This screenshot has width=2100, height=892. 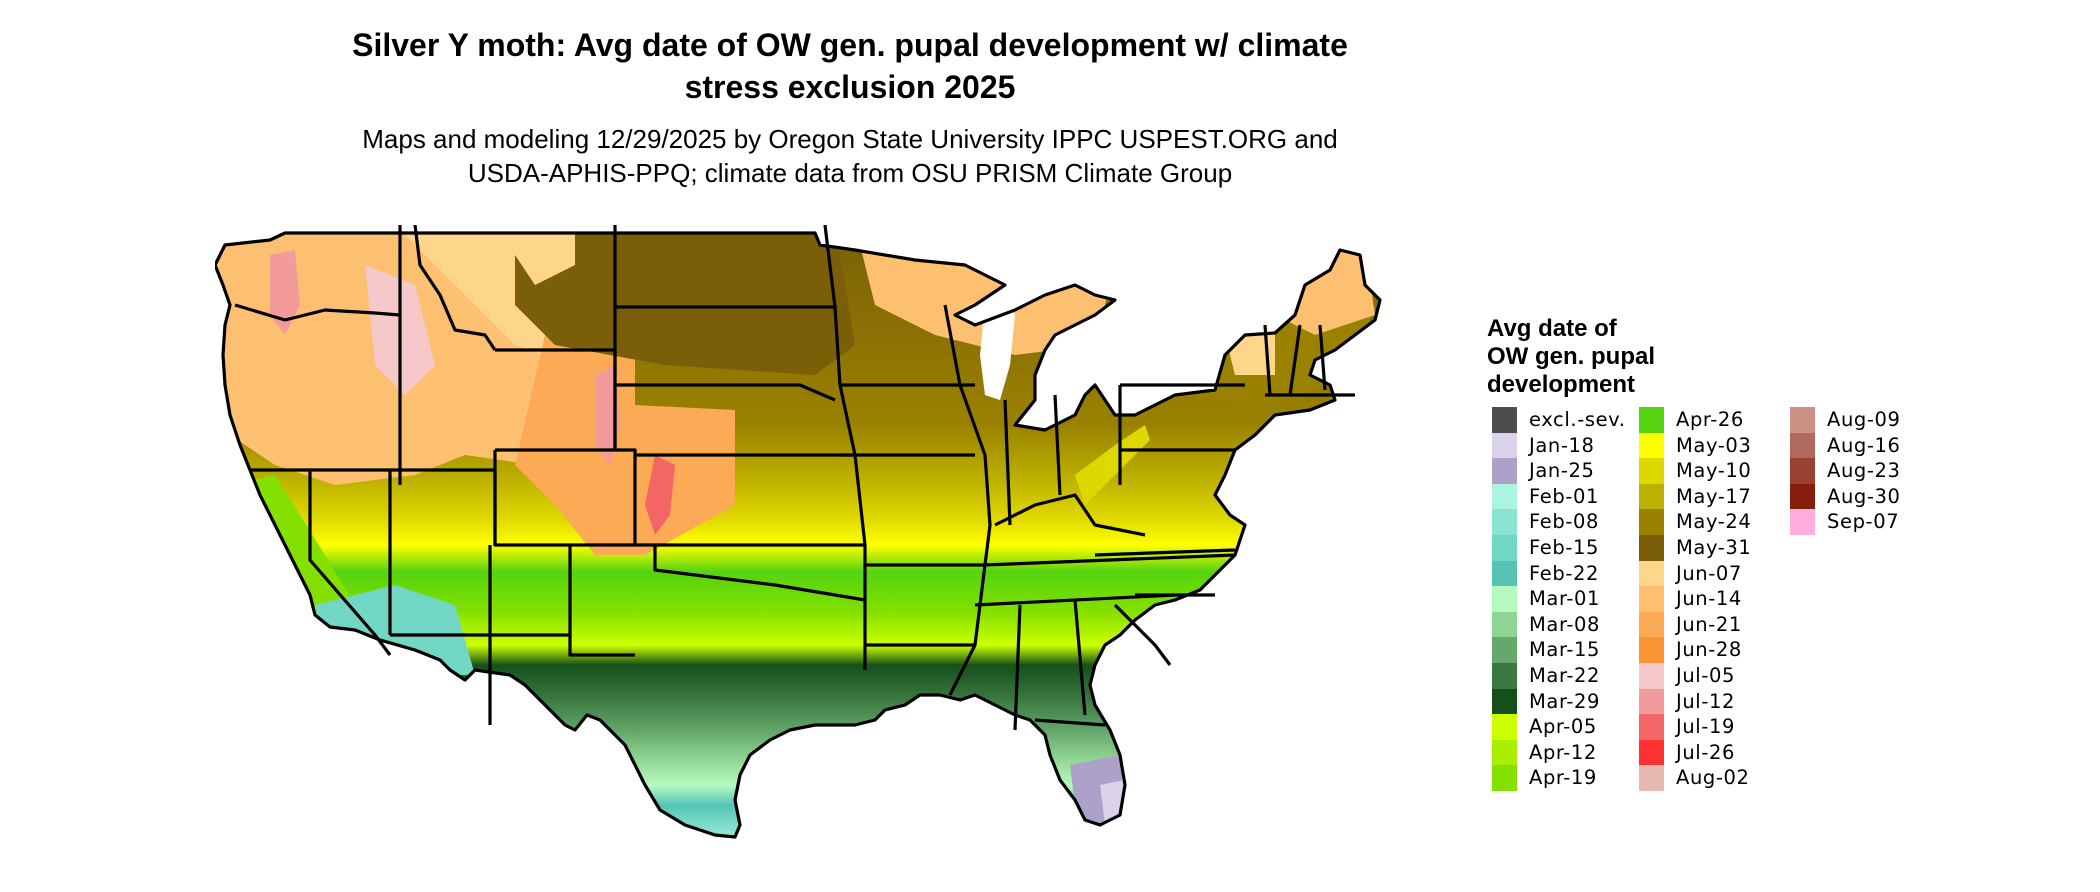 What do you see at coordinates (1705, 727) in the screenshot?
I see `legend-label: Jul-19` at bounding box center [1705, 727].